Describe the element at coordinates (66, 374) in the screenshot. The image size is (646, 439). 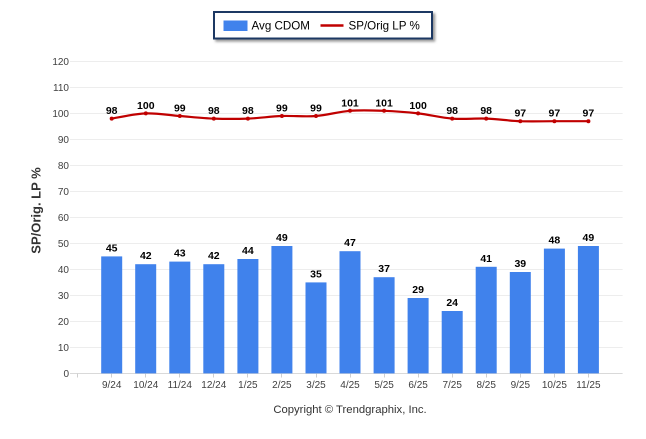
I see `svg-text: 0` at that location.